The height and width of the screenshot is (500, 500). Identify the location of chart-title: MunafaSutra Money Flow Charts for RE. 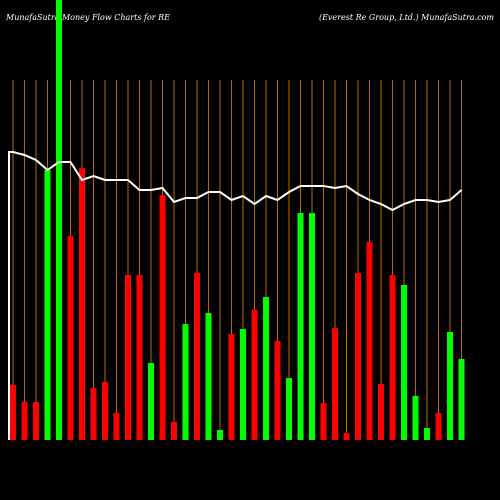
(87, 17).